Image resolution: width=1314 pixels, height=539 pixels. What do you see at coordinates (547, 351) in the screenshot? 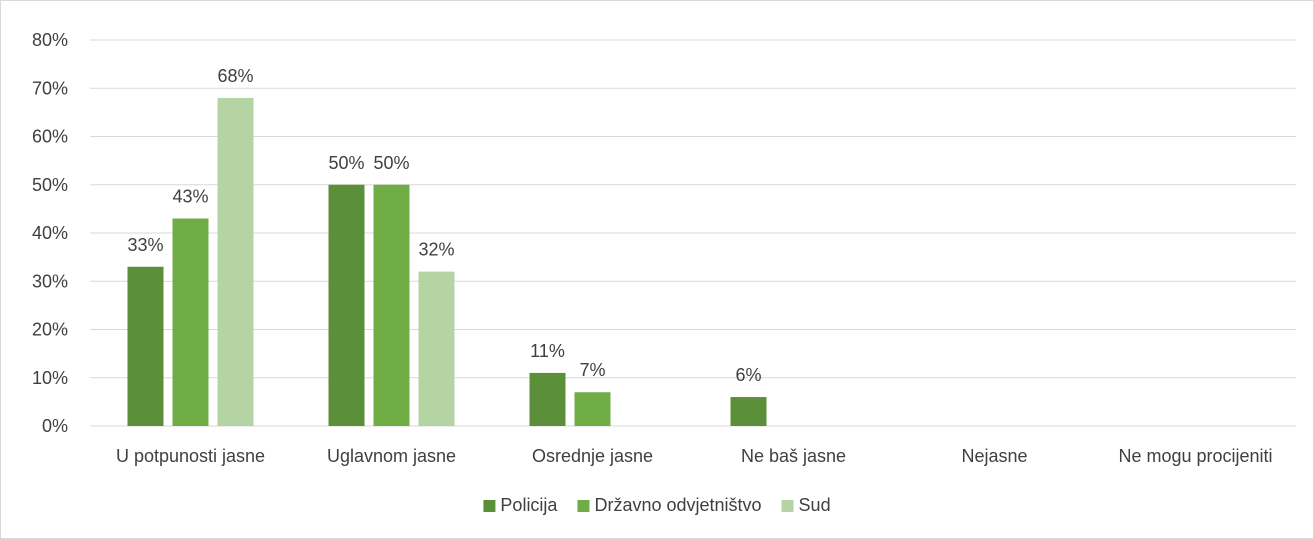
I see `data-label: 11%` at bounding box center [547, 351].